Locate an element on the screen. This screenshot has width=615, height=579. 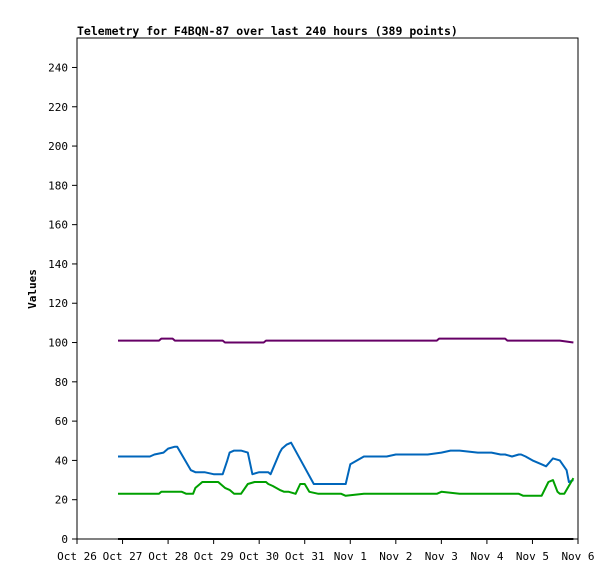
x-tick-label: Oct 28 is located at coordinates (168, 556).